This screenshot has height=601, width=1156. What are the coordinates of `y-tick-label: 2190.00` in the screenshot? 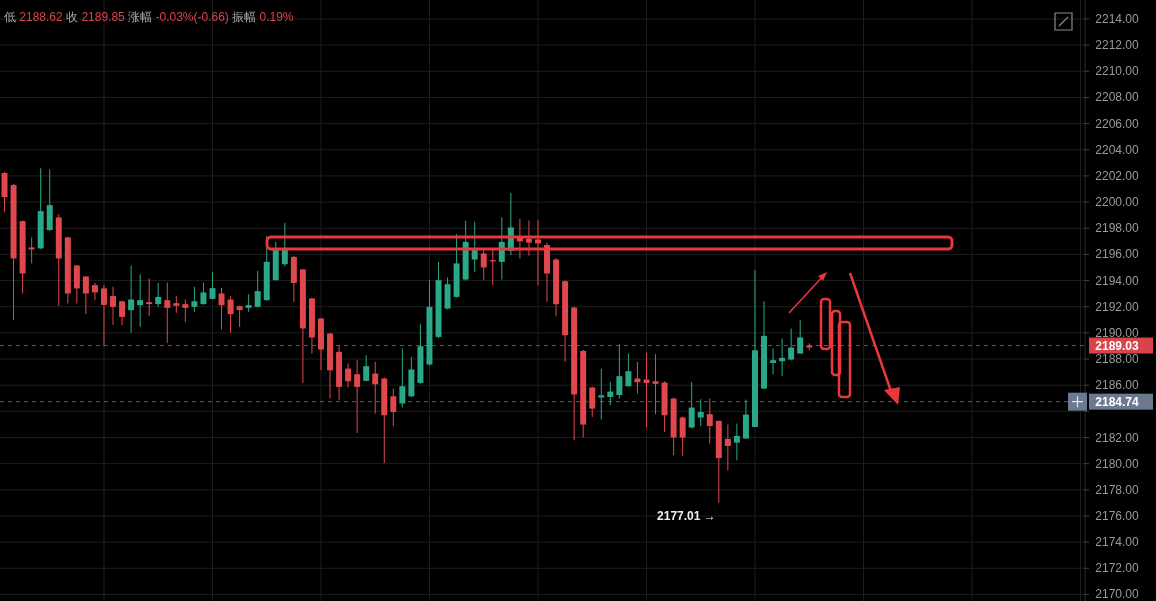 It's located at (1117, 332).